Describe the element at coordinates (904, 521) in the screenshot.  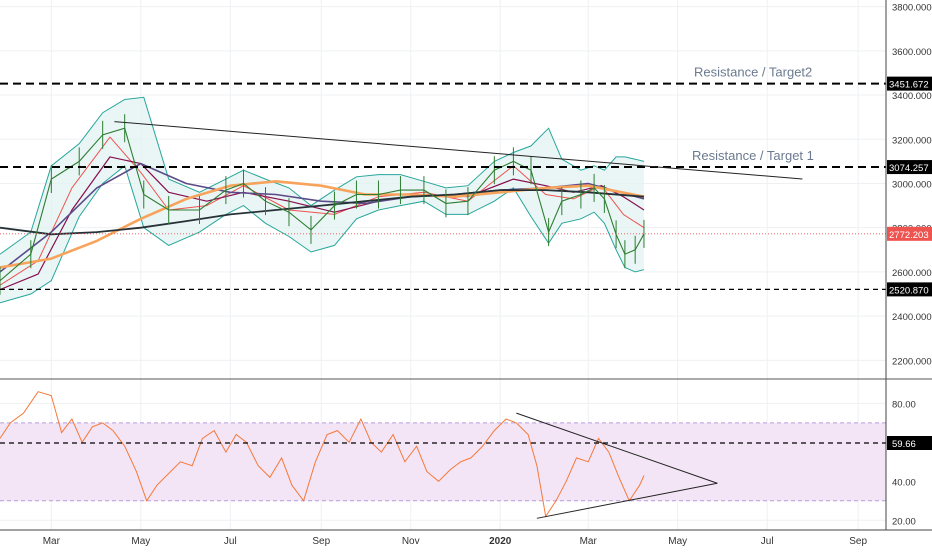
I see `osc-tick-label: 20.00` at that location.